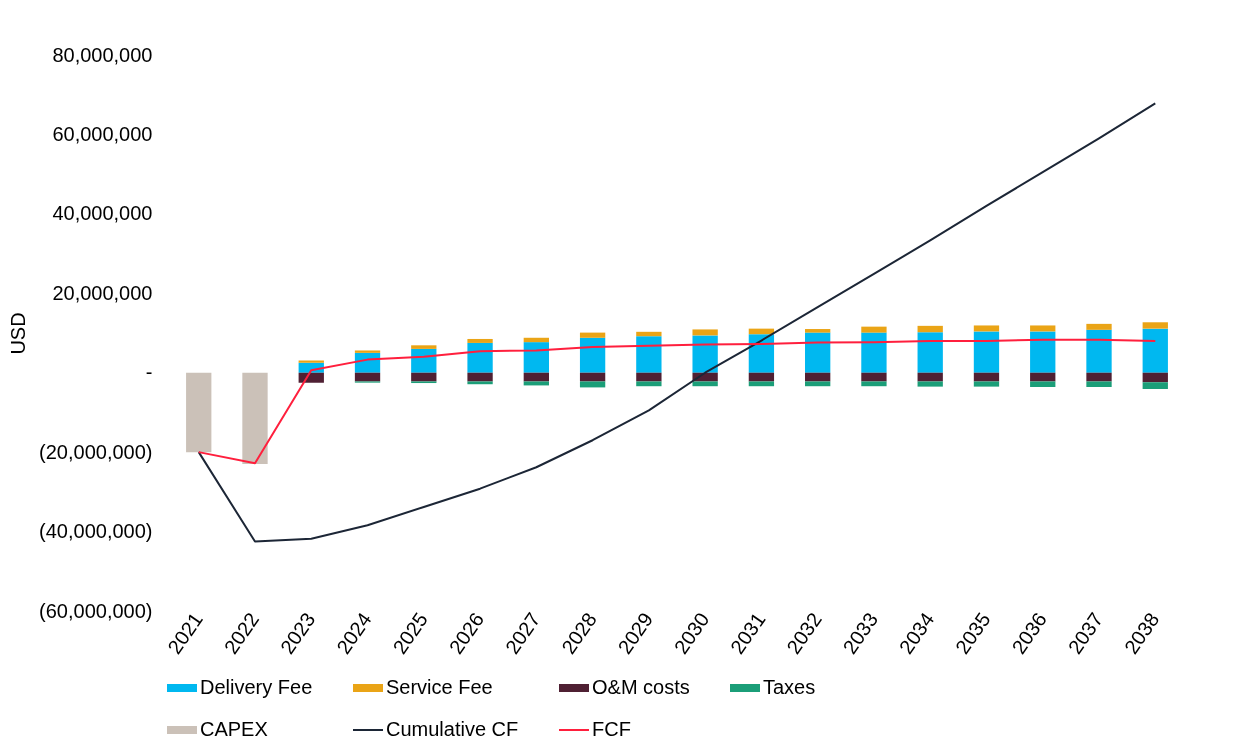  I want to click on y-axis-title: USD, so click(18, 333).